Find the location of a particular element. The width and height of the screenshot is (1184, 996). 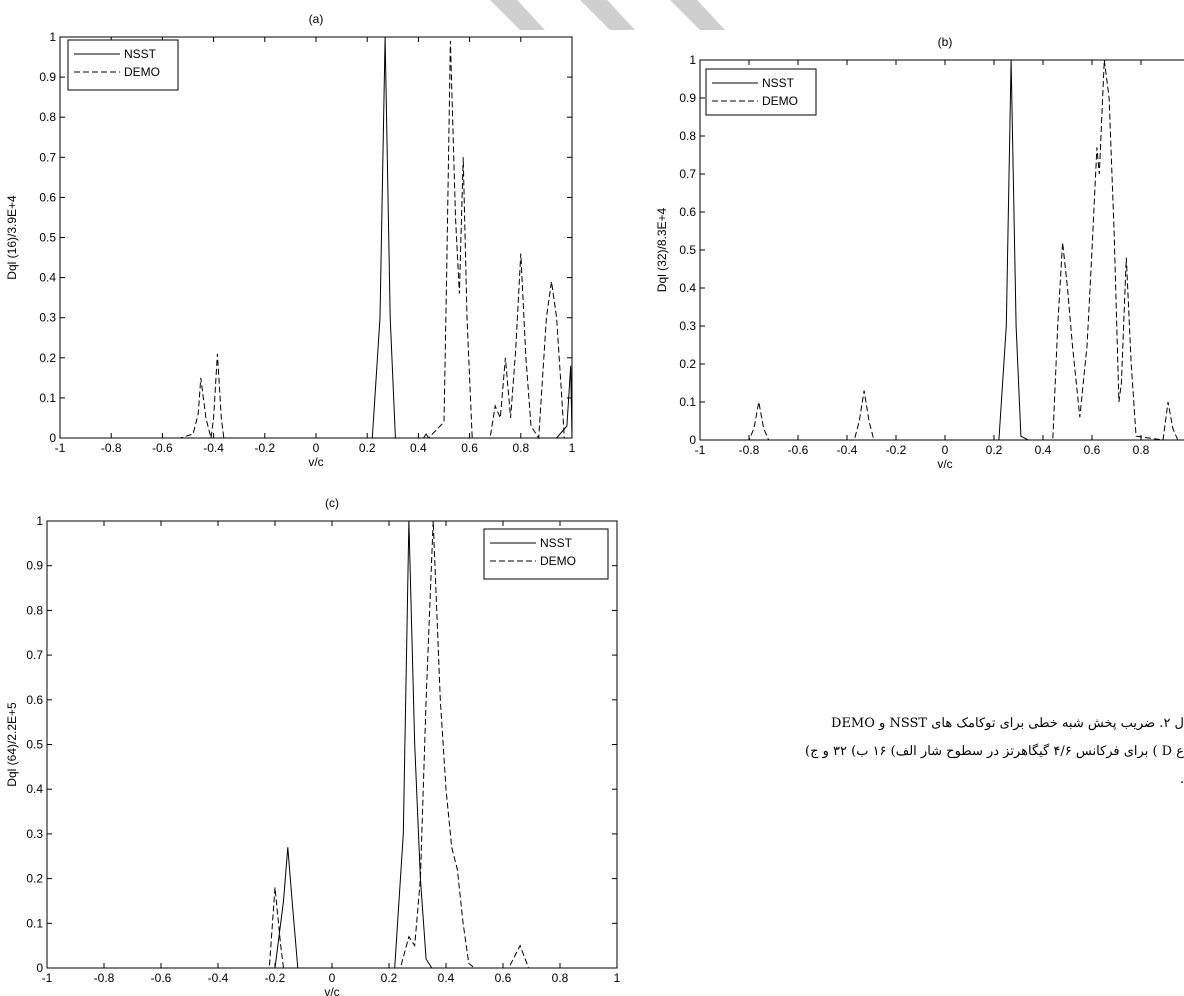

chart-b-ytick-label: 0.3 is located at coordinates (687, 326).